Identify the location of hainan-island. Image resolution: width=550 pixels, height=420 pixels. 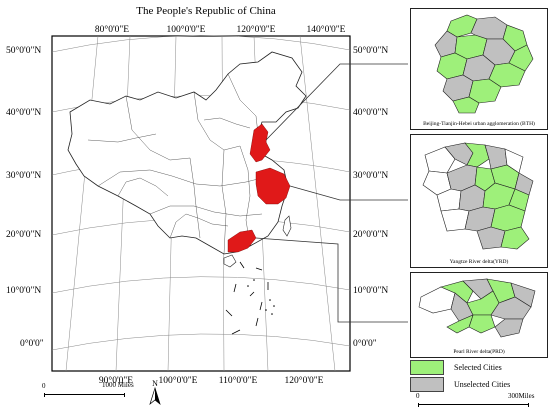
(230, 261).